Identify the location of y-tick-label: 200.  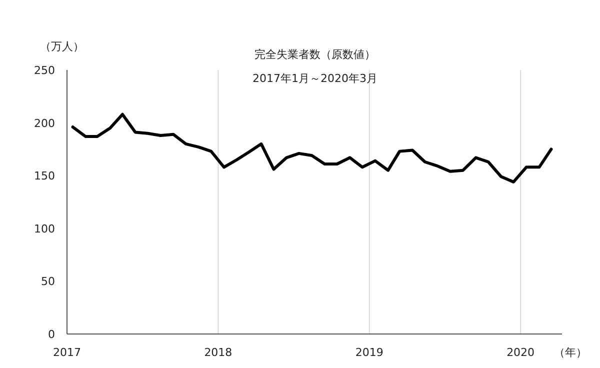
(44, 123).